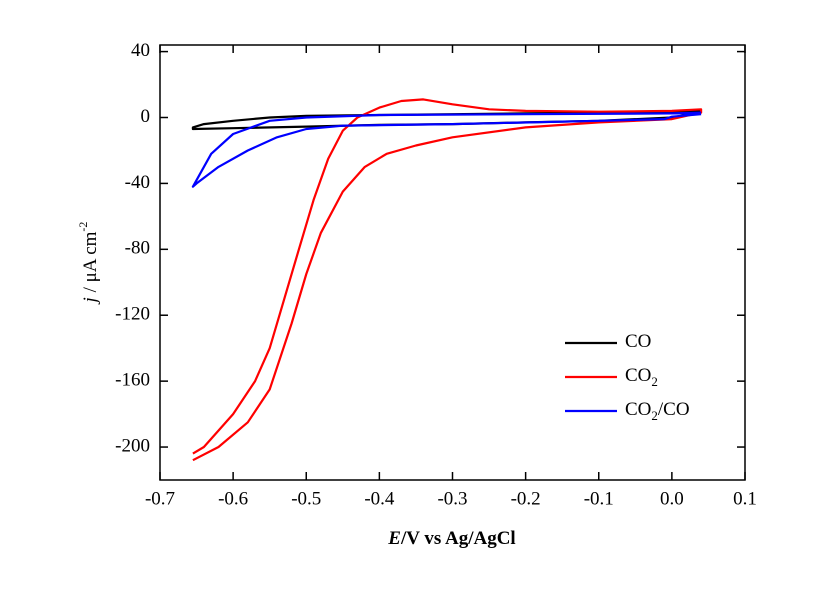  Describe the element at coordinates (657, 411) in the screenshot. I see `legend-label: CO2/CO` at that location.